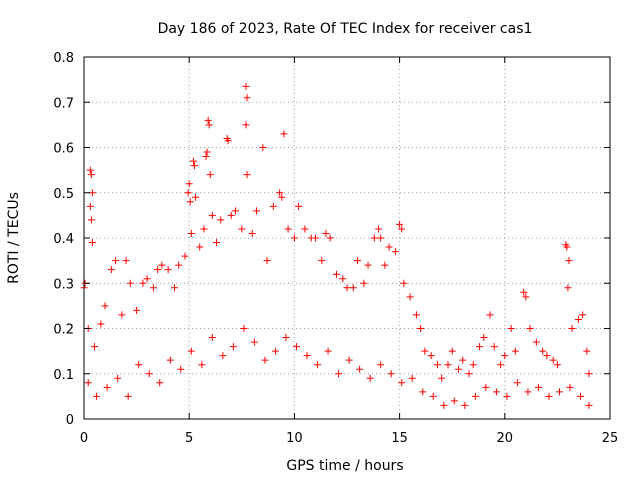  What do you see at coordinates (63, 149) in the screenshot?
I see `y-tick-label: 0.6` at bounding box center [63, 149].